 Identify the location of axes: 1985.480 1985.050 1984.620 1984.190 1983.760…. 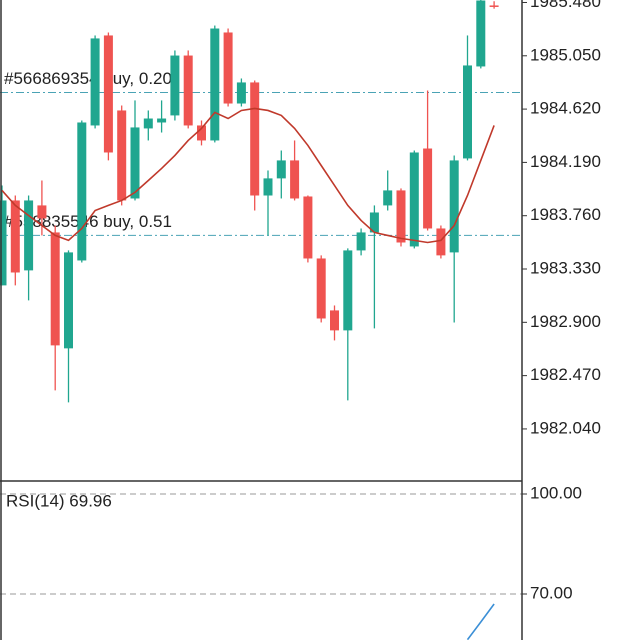
(561, 301).